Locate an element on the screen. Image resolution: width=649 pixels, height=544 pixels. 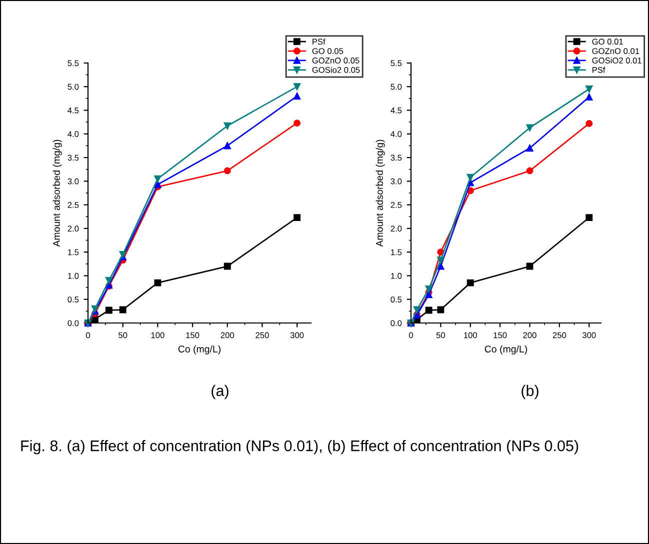
legend-label: GOSiO2 0.01 is located at coordinates (617, 60).